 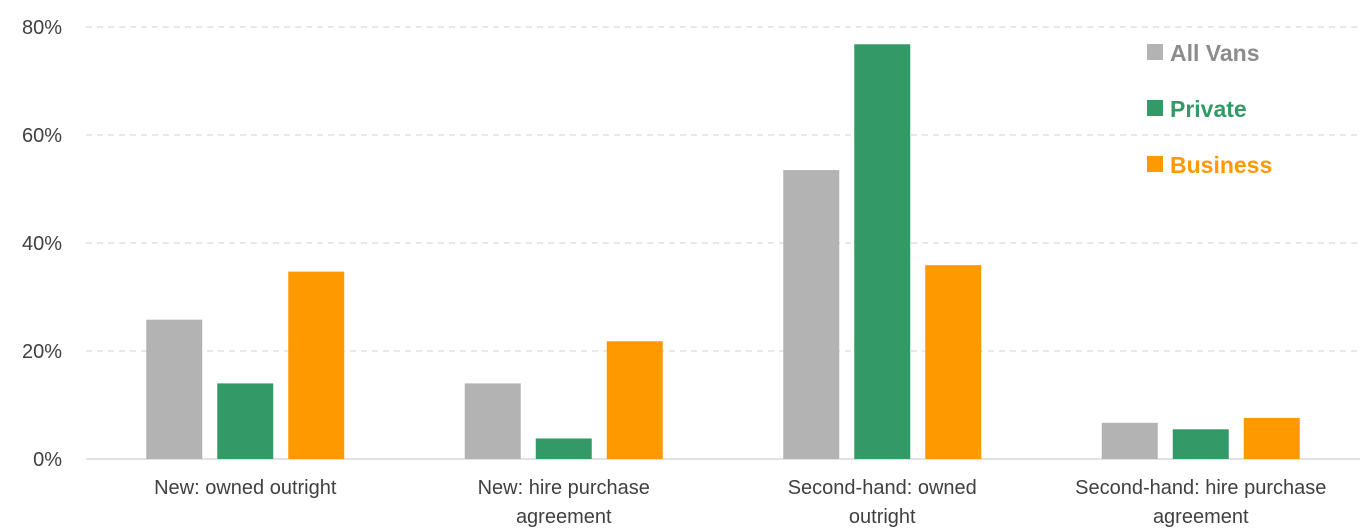 What do you see at coordinates (42, 136) in the screenshot?
I see `y-tick-label: 60%` at bounding box center [42, 136].